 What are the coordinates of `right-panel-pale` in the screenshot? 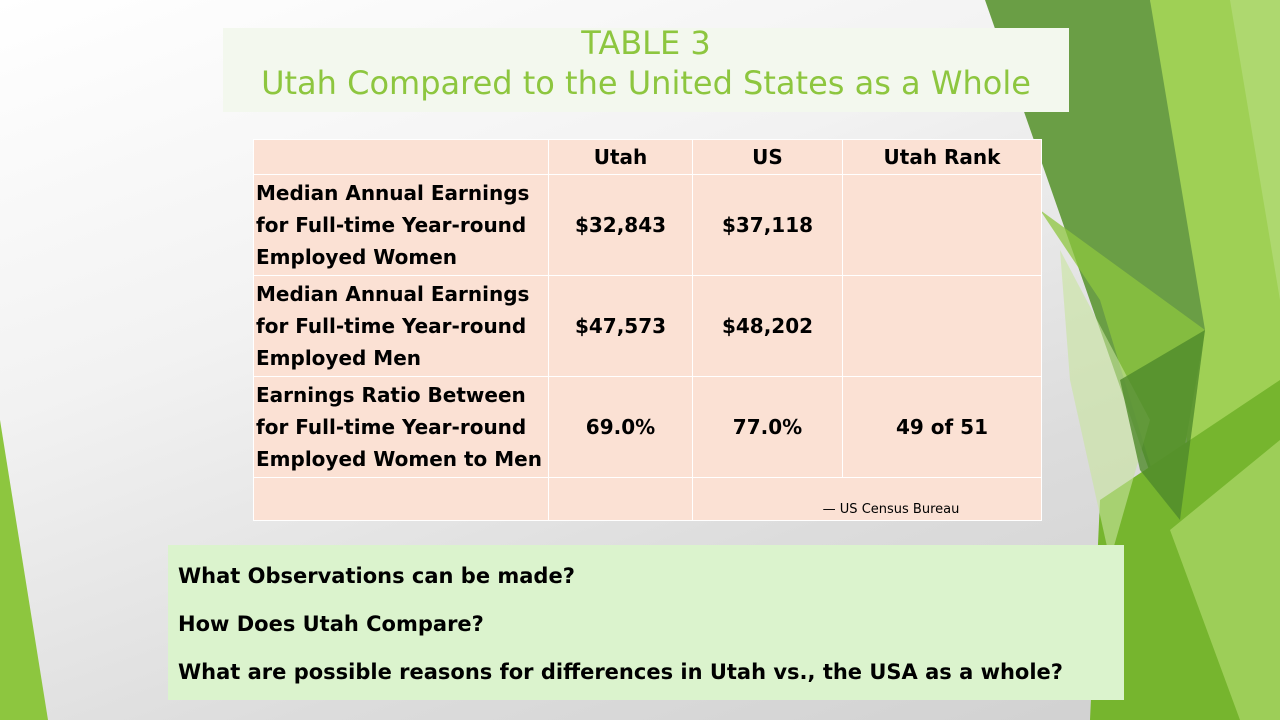 It's located at (1105, 405).